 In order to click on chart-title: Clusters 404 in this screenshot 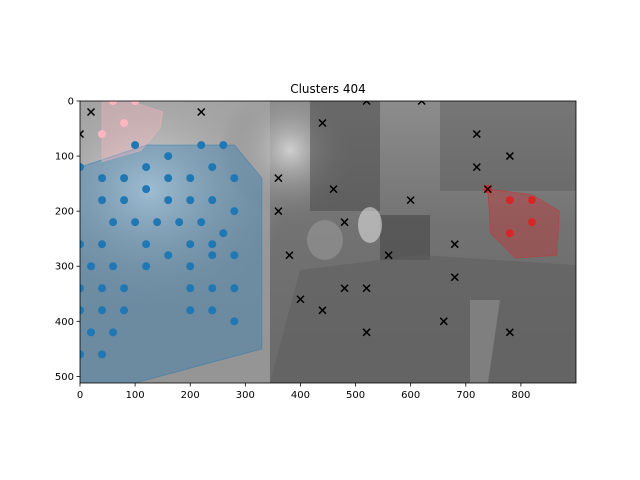, I will do `click(328, 89)`.